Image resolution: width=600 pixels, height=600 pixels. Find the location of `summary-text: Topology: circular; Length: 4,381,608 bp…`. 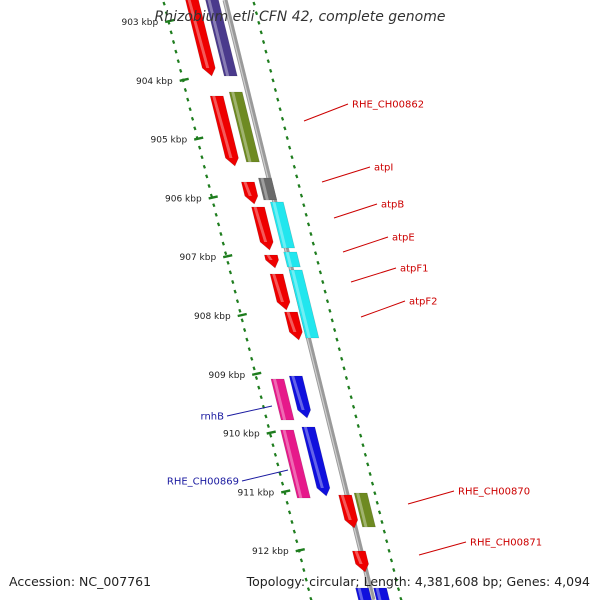

summary-text: Topology: circular; Length: 4,381,608 bp… is located at coordinates (418, 581).